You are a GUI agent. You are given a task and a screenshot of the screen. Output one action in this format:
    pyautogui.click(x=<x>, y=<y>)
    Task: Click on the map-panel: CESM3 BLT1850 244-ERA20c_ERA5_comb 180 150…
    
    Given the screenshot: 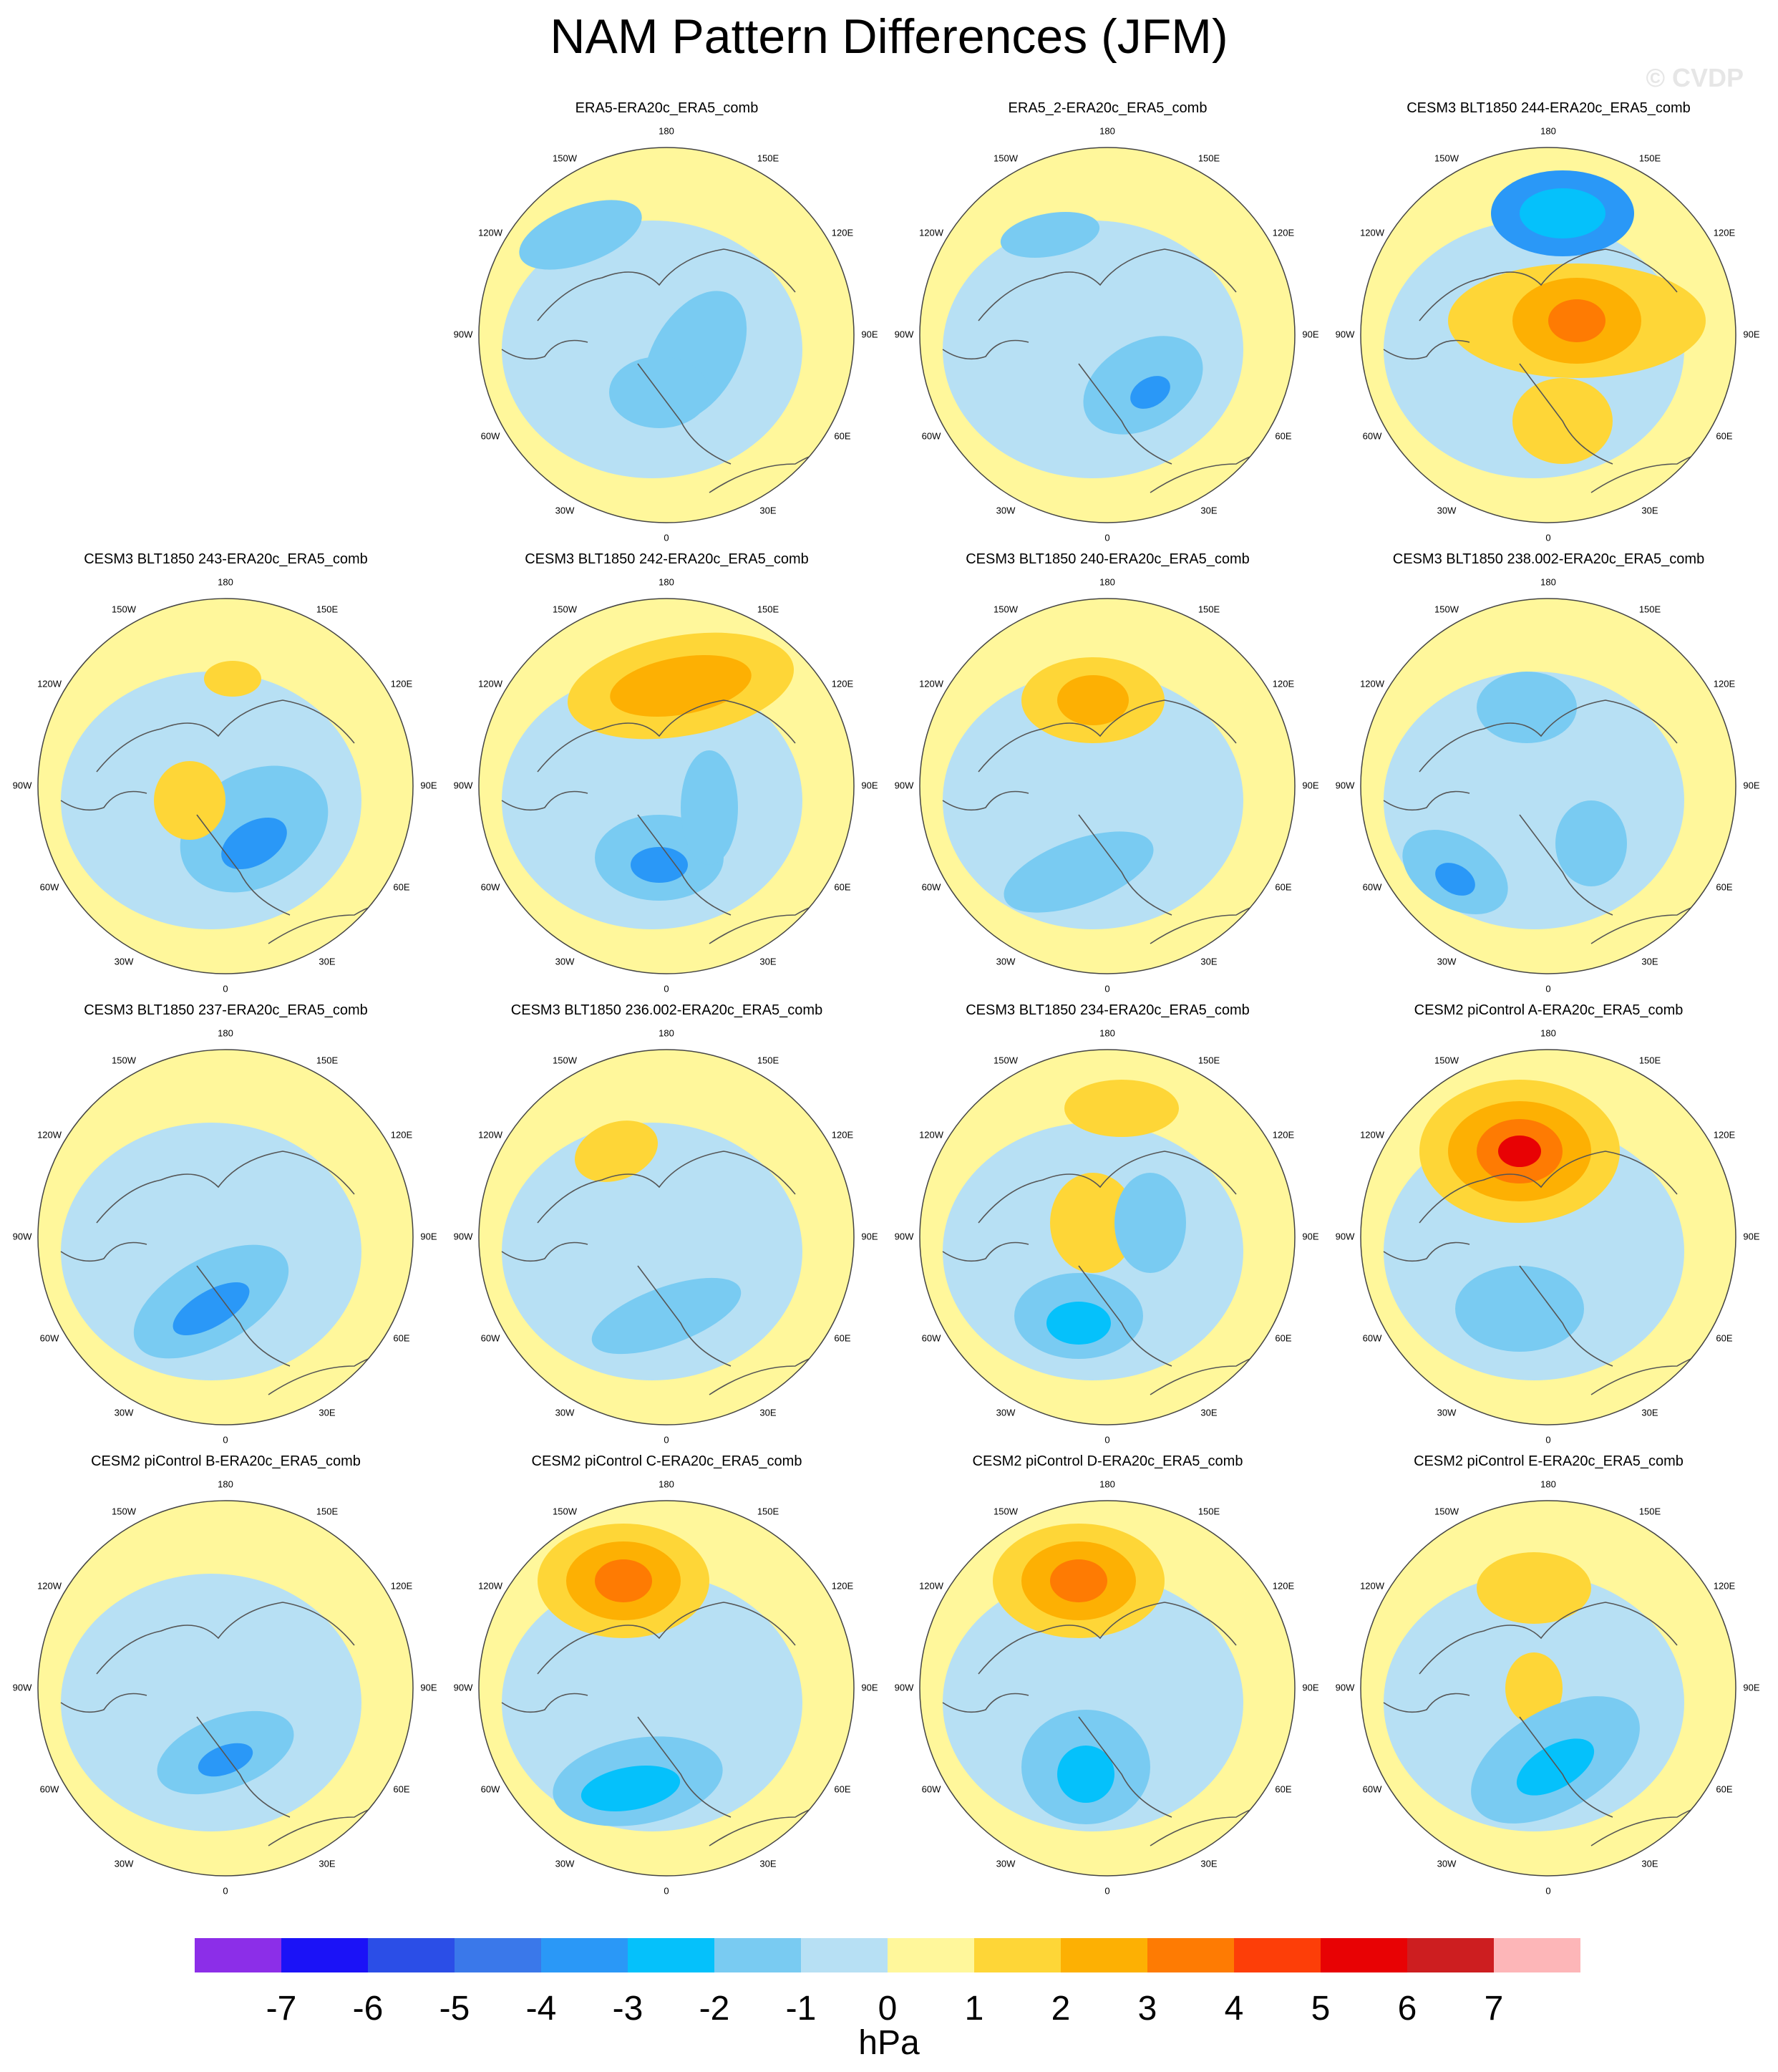 What is the action you would take?
    pyautogui.click(x=1548, y=322)
    